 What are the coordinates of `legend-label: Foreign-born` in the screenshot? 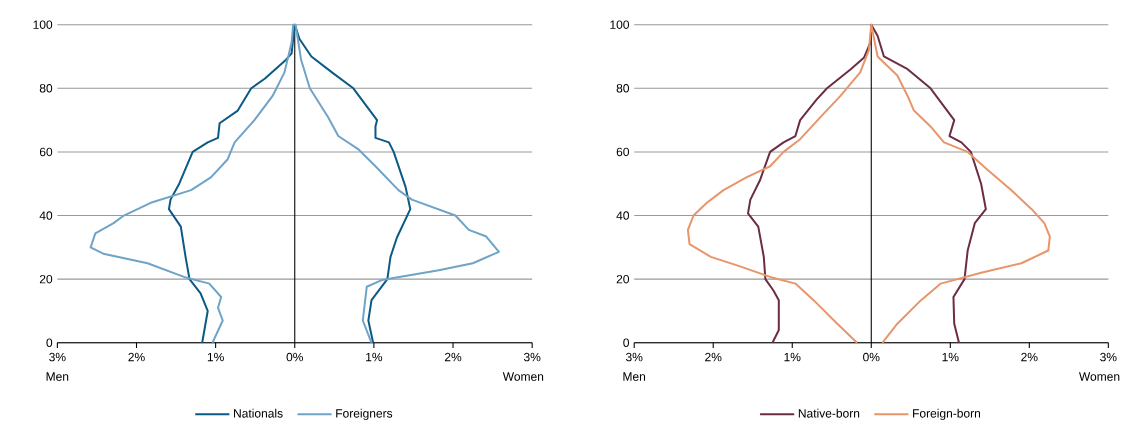 It's located at (947, 414).